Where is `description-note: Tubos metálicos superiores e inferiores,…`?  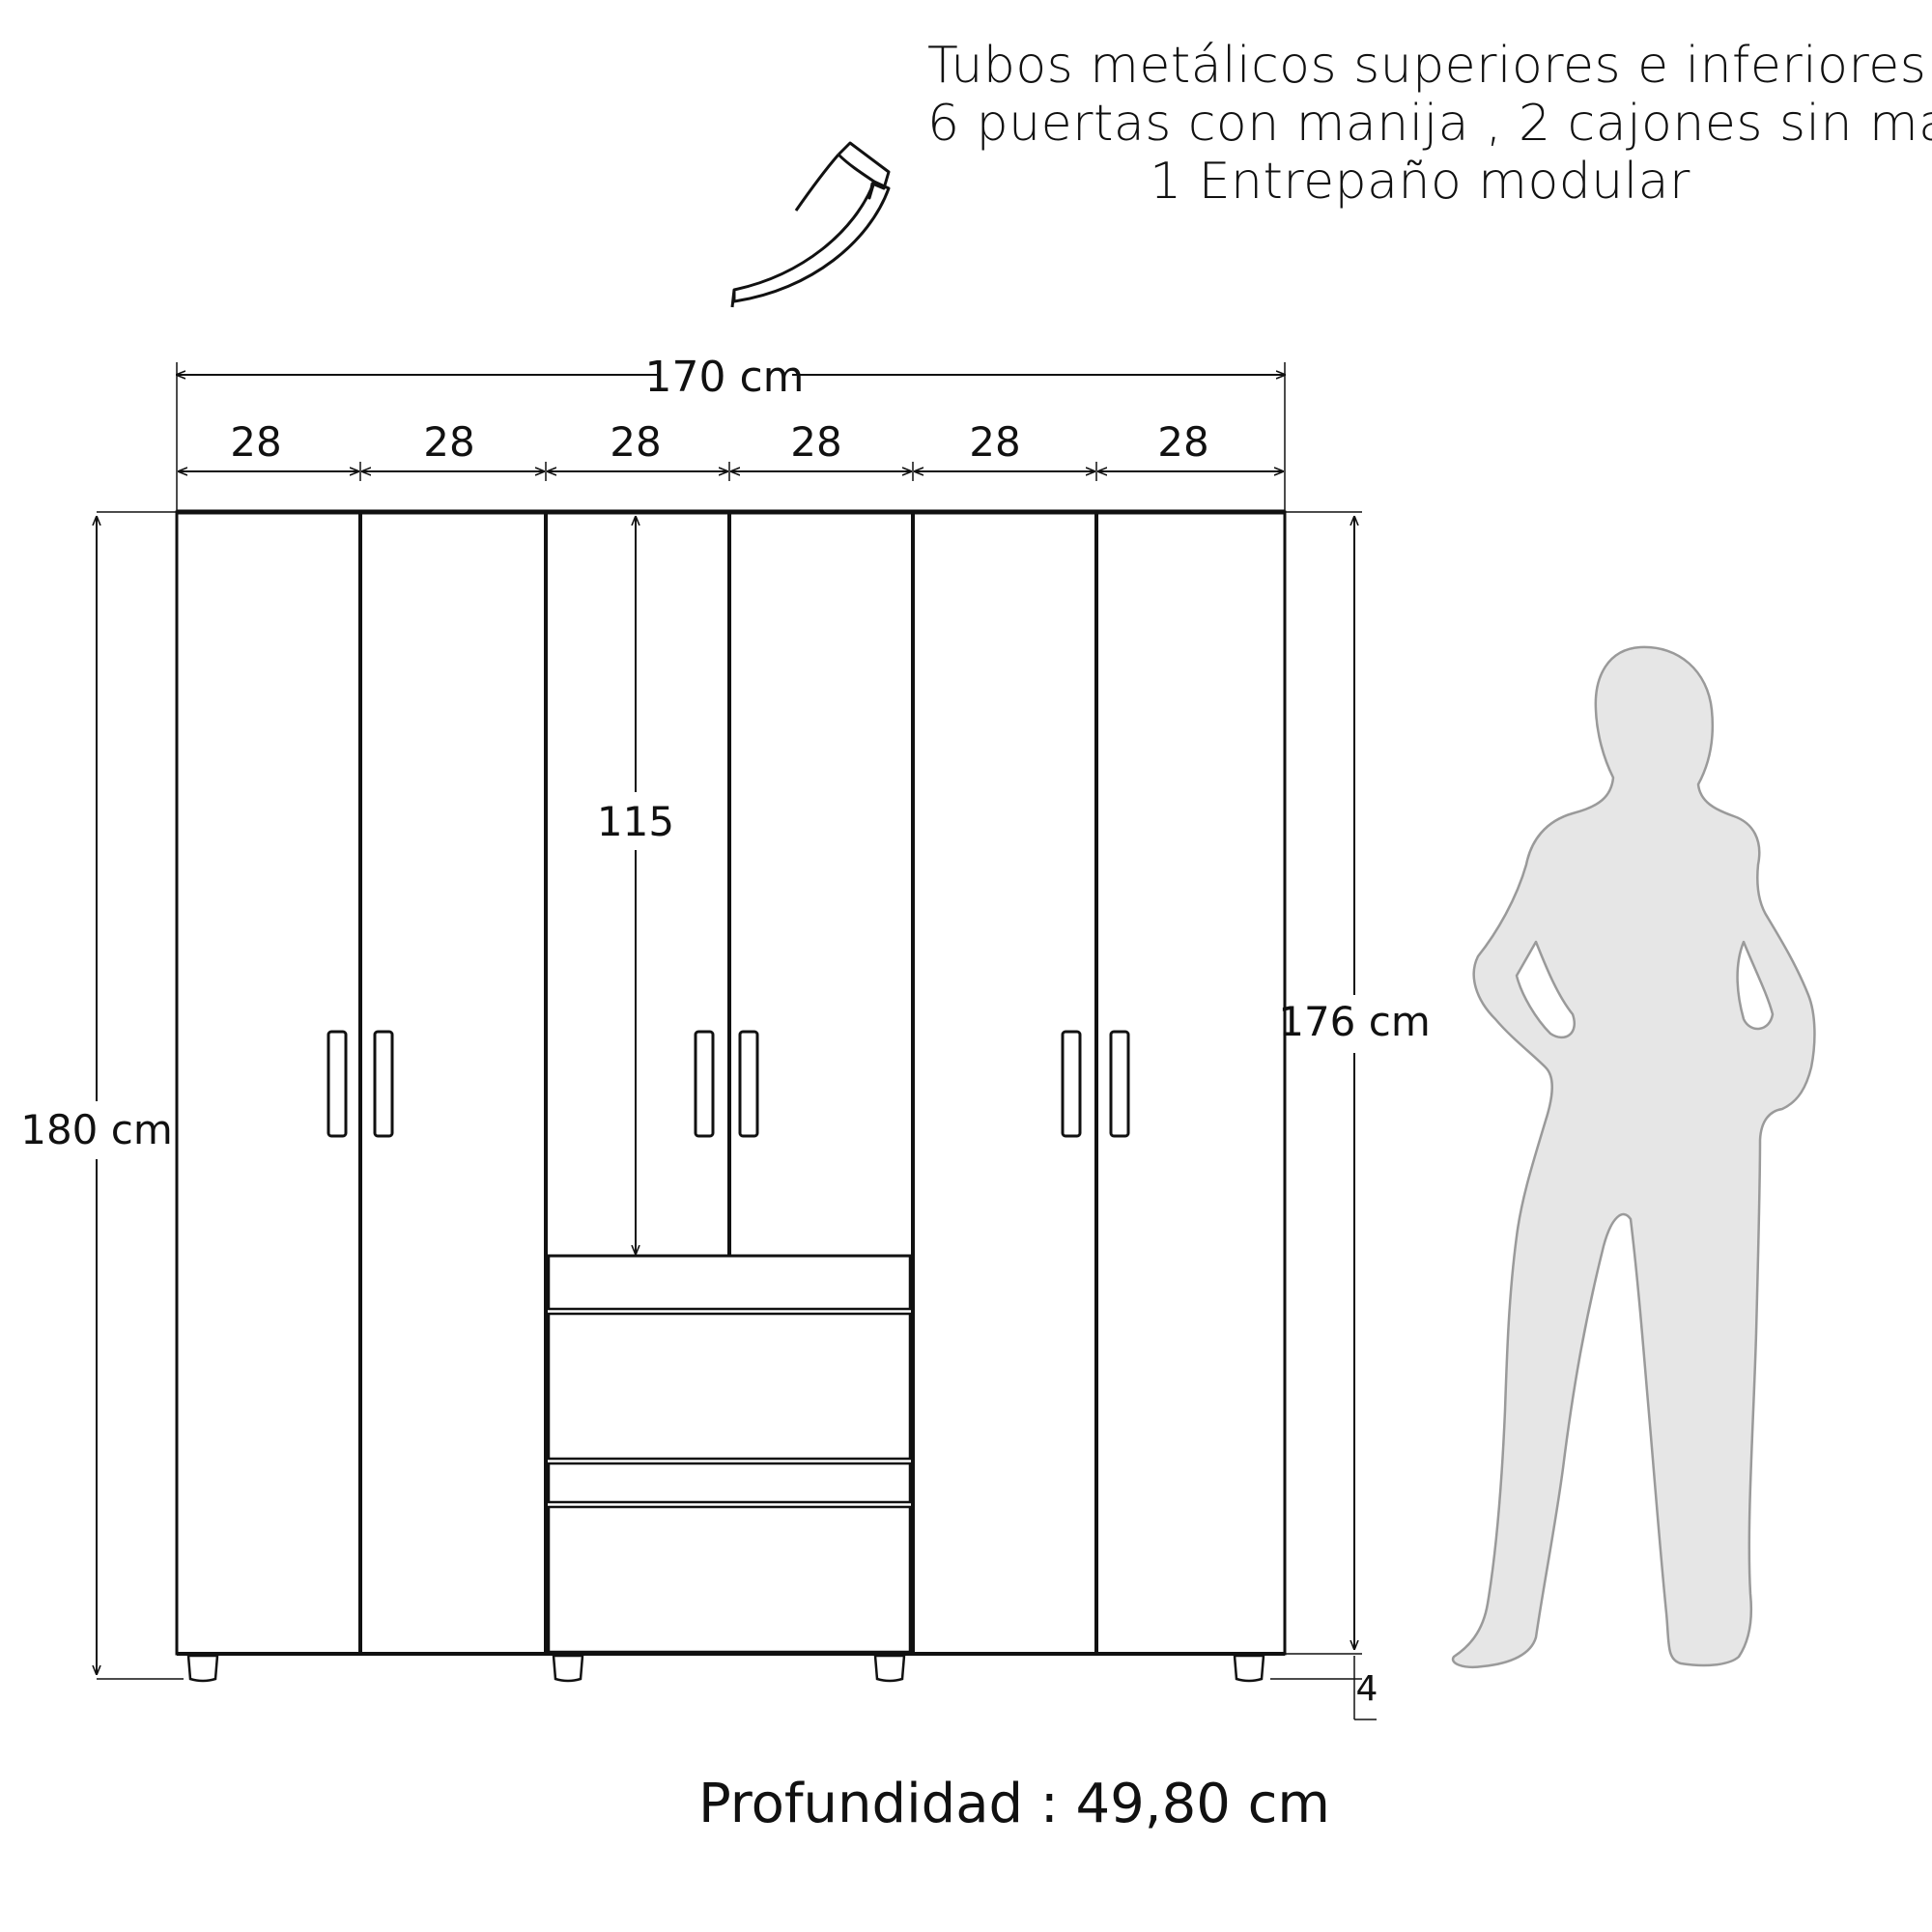
description-note: Tubos metálicos superiores e inferiores,… is located at coordinates (1429, 124).